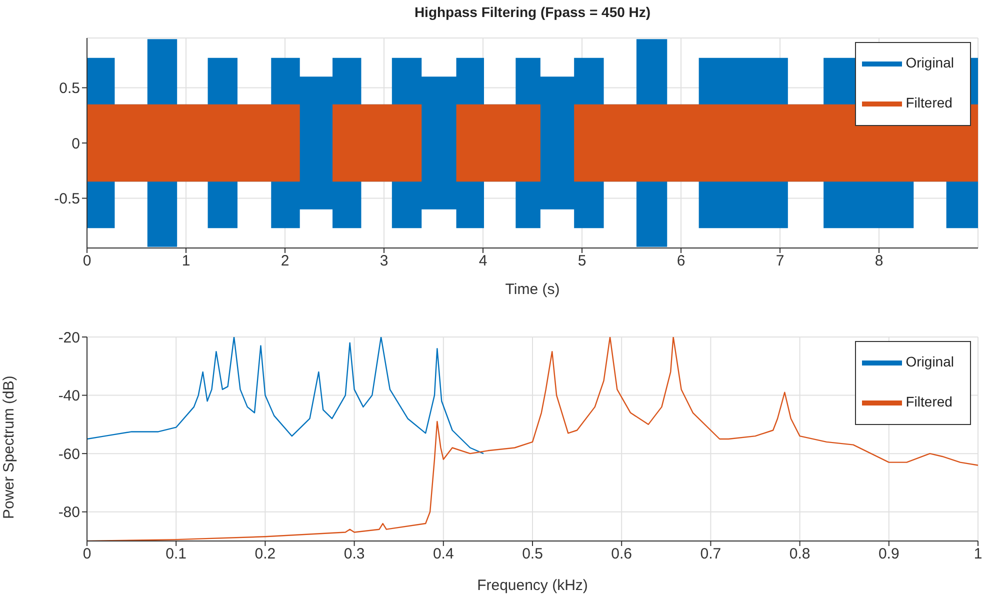 Image resolution: width=983 pixels, height=596 pixels. What do you see at coordinates (780, 261) in the screenshot?
I see `x-tick-label: 7` at bounding box center [780, 261].